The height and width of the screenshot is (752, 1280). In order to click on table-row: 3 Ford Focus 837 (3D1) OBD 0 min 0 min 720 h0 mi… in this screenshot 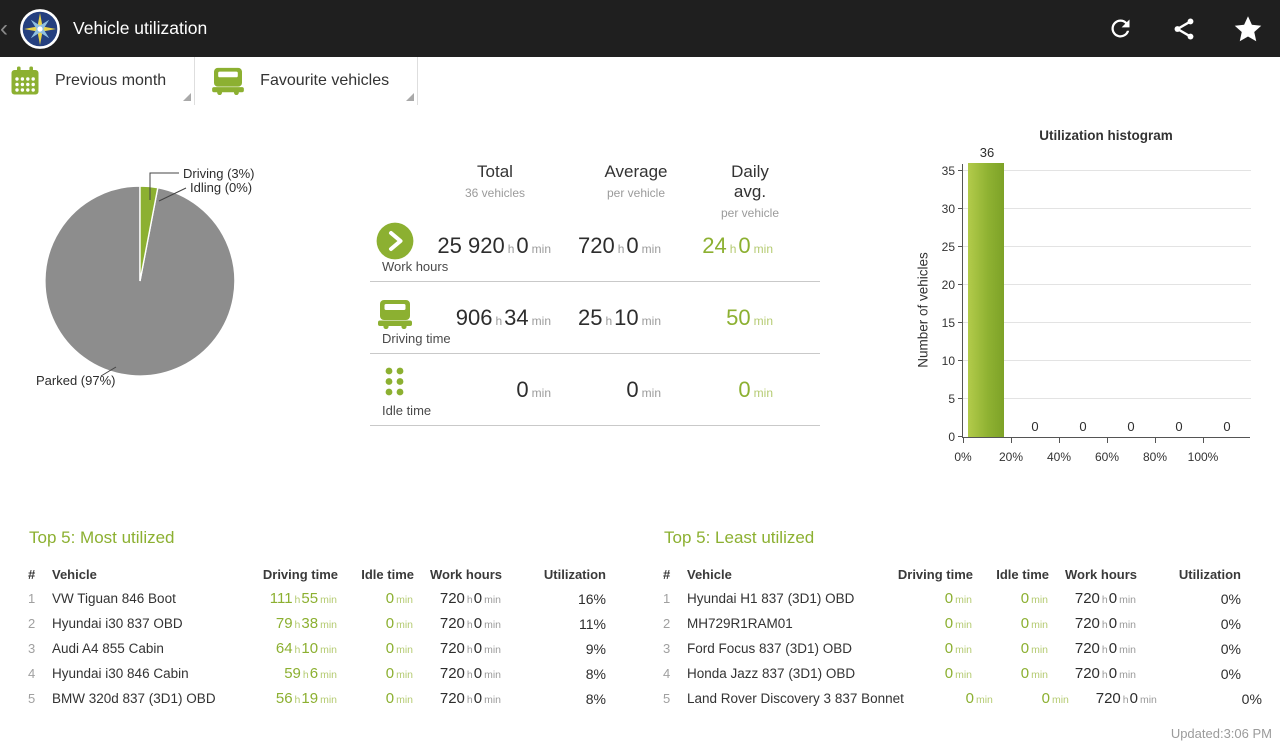, I will do `click(952, 648)`.